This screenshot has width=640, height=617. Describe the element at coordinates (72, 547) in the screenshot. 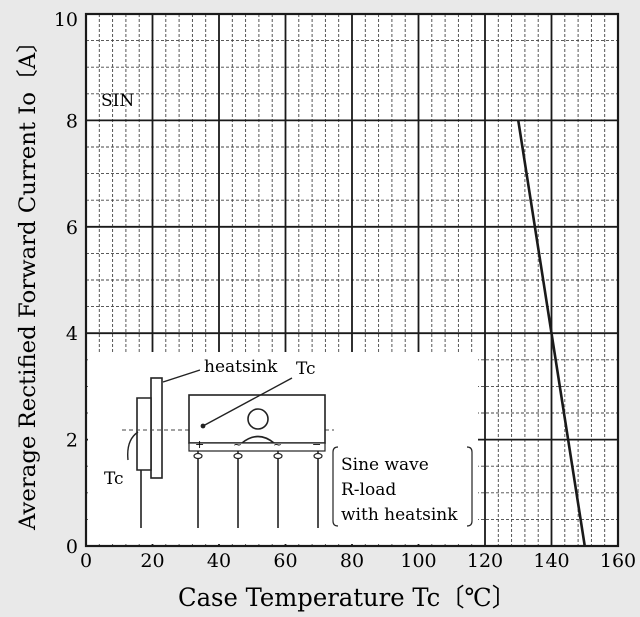

I see `y-tick-label: 0` at that location.